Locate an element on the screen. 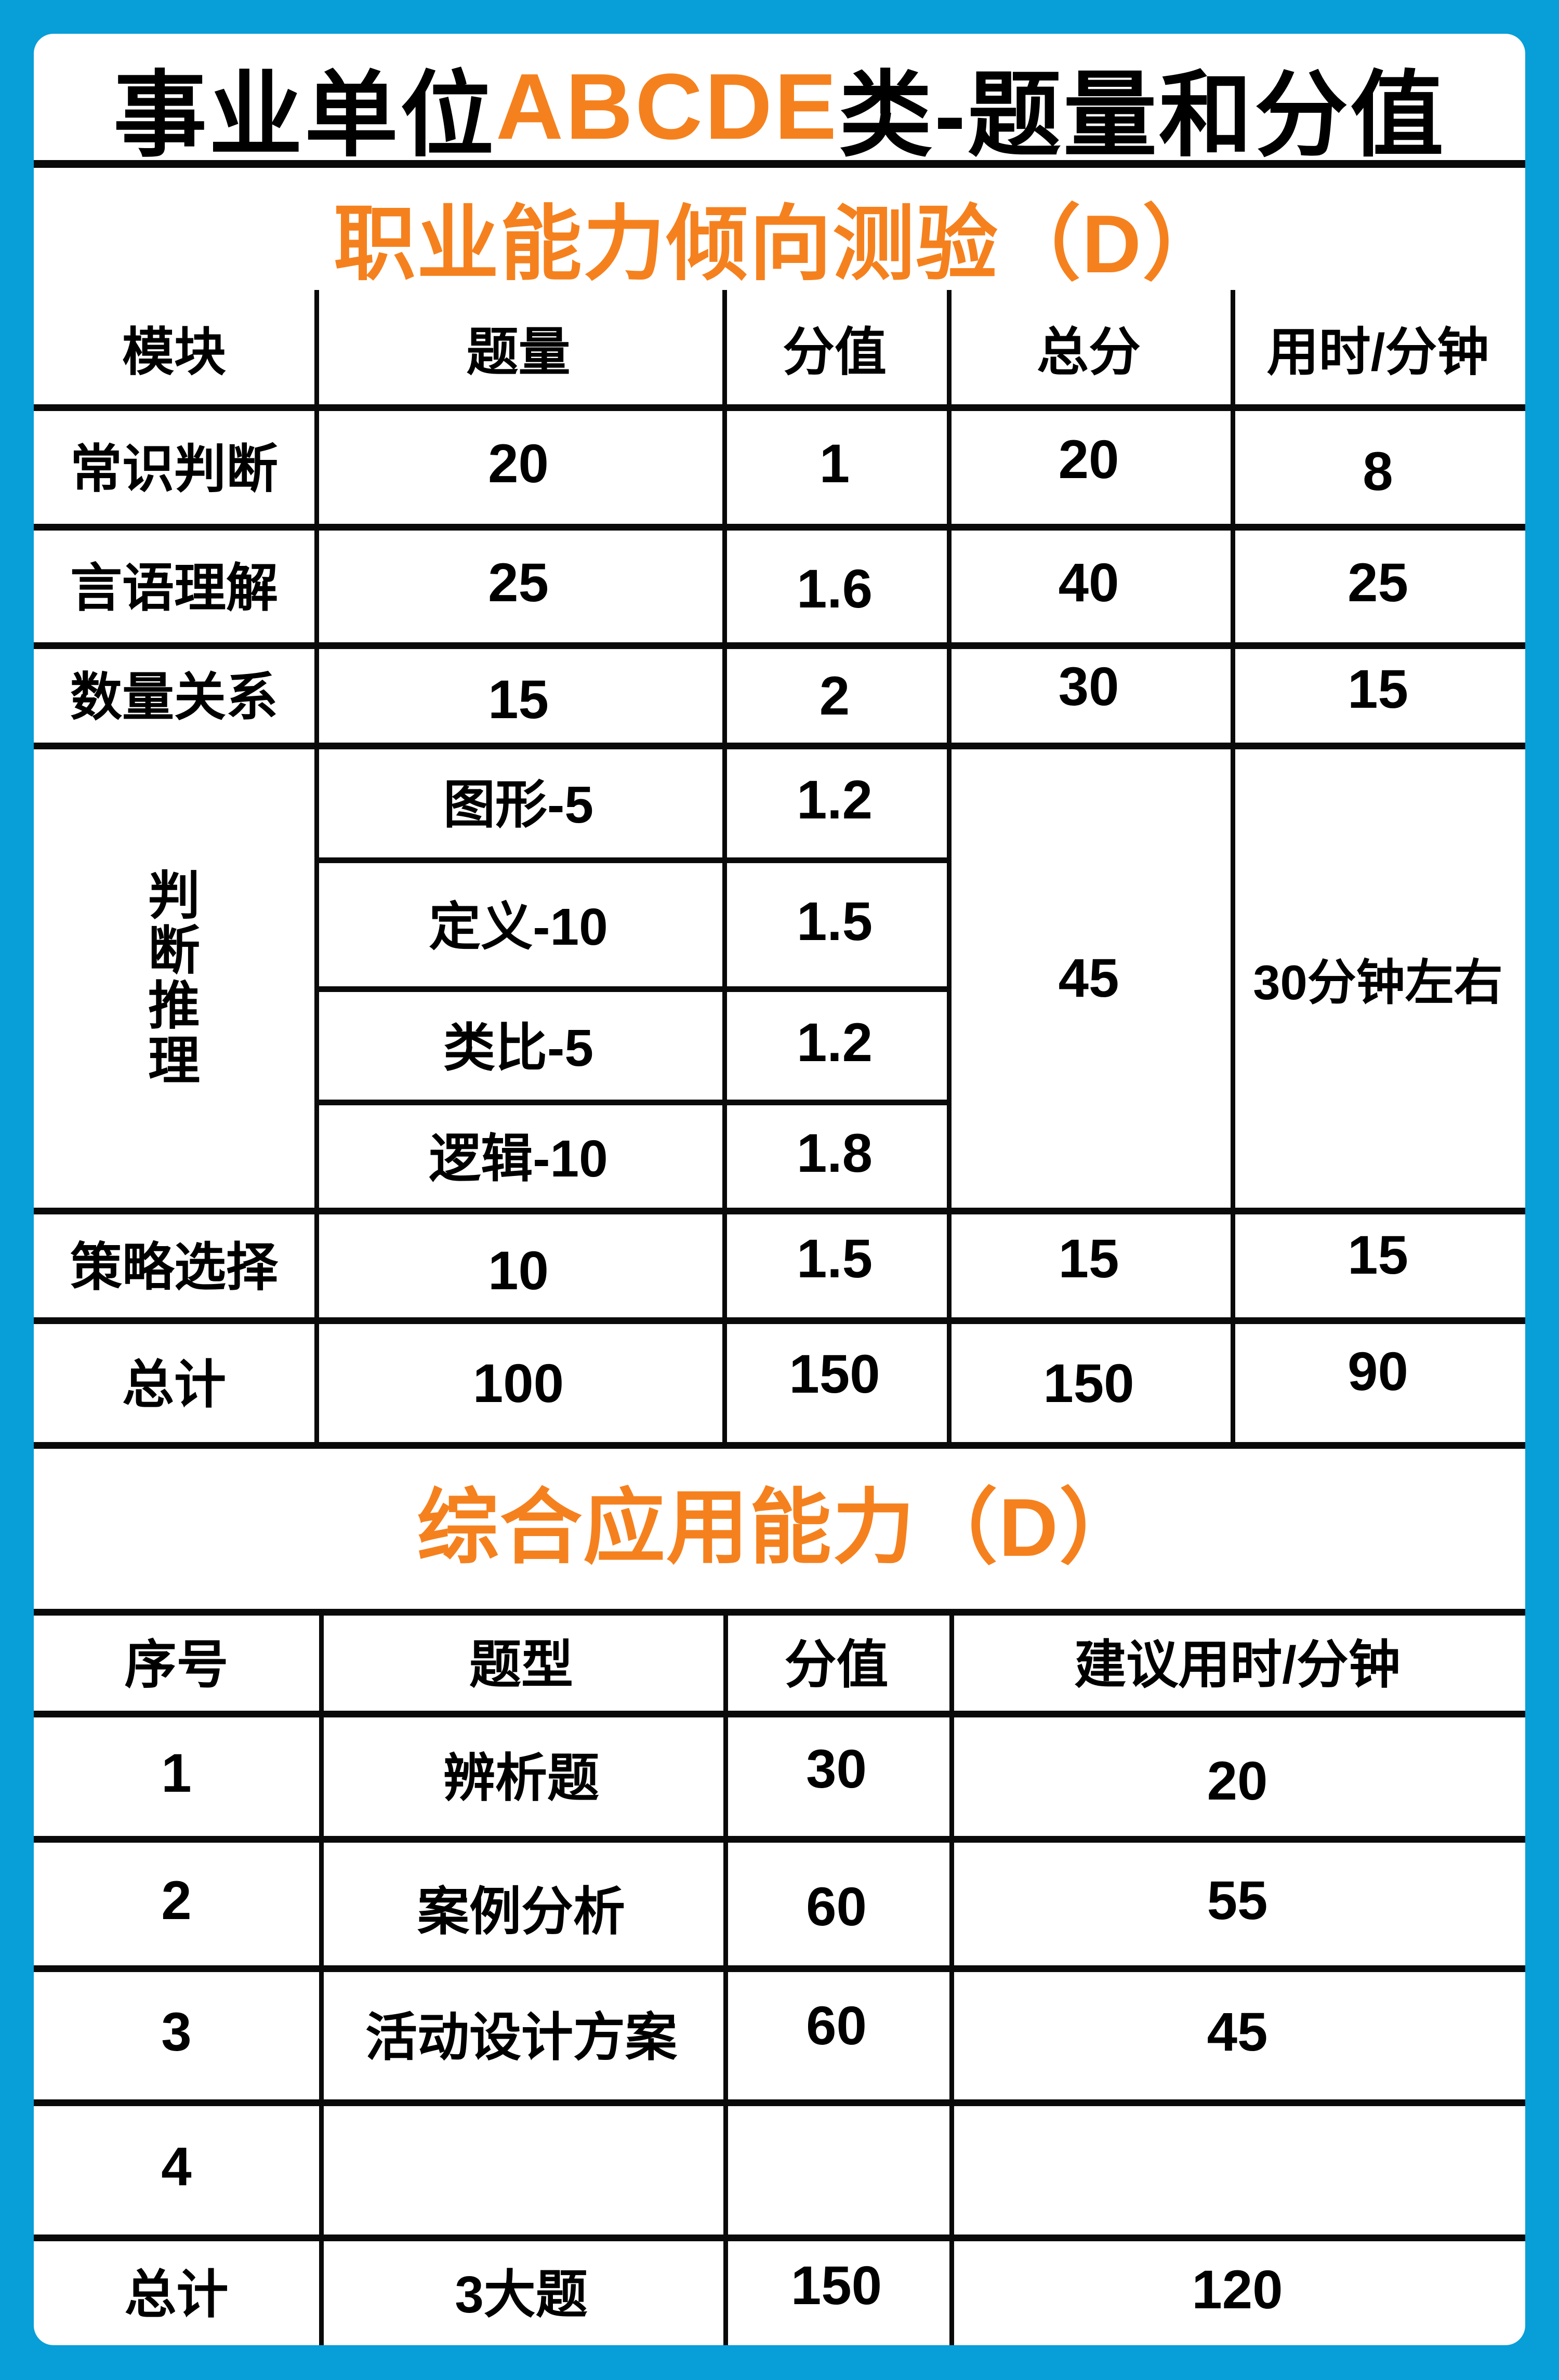 The image size is (1559, 2380). t1-sub1-score: 1.2 is located at coordinates (835, 799).